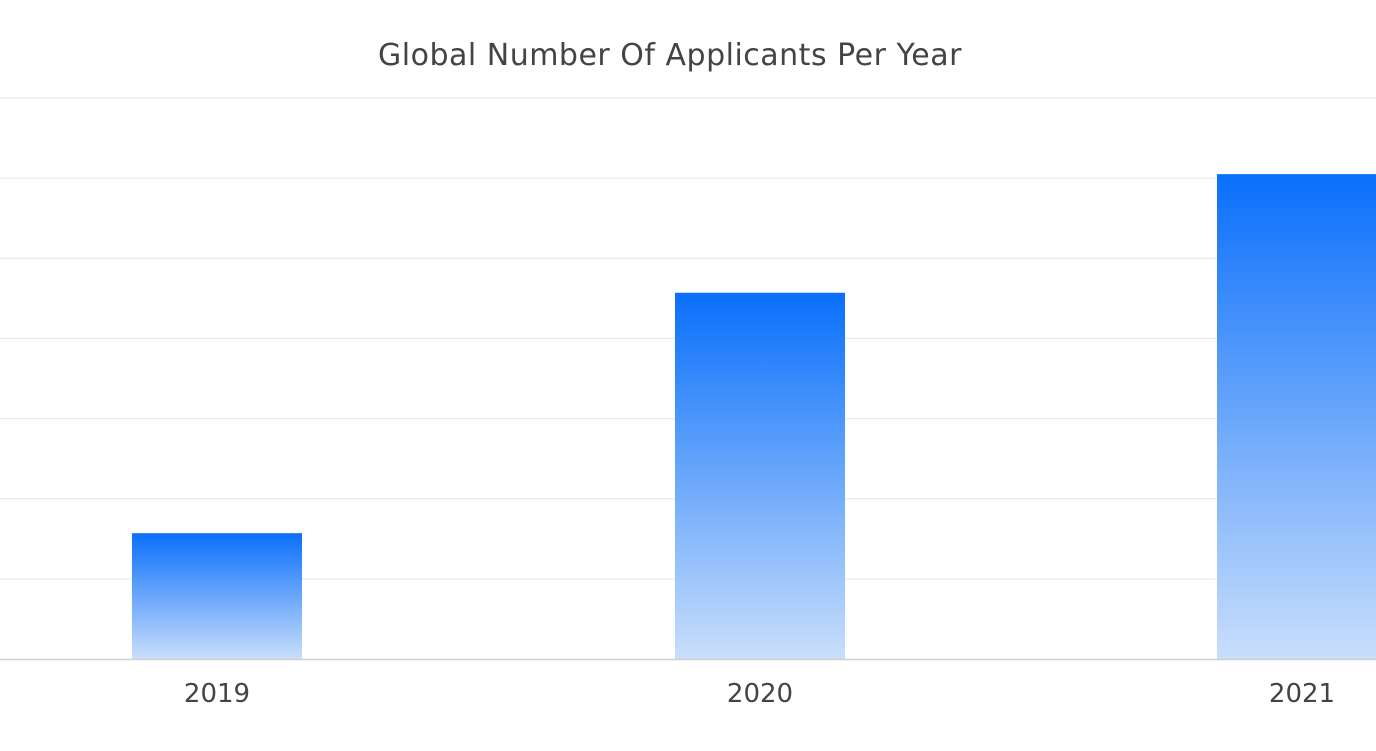 The width and height of the screenshot is (1376, 751). What do you see at coordinates (217, 694) in the screenshot?
I see `x-tick-label-2019: 2019` at bounding box center [217, 694].